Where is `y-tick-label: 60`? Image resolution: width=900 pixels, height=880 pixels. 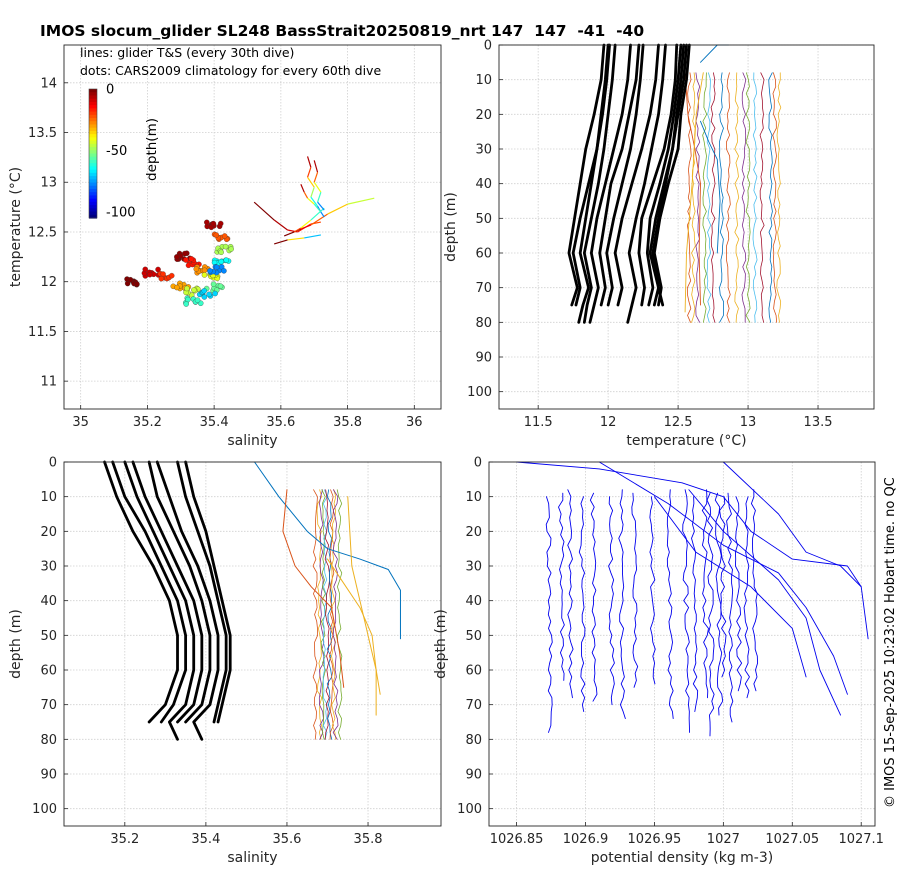
y-tick-label: 60 is located at coordinates (473, 671).